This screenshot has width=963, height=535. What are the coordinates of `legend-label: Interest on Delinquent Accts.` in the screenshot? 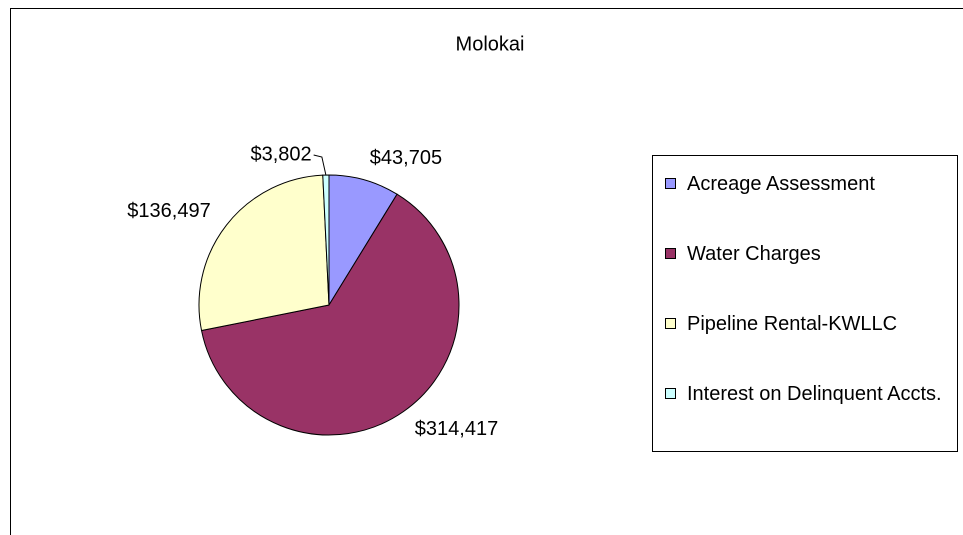 It's located at (814, 394).